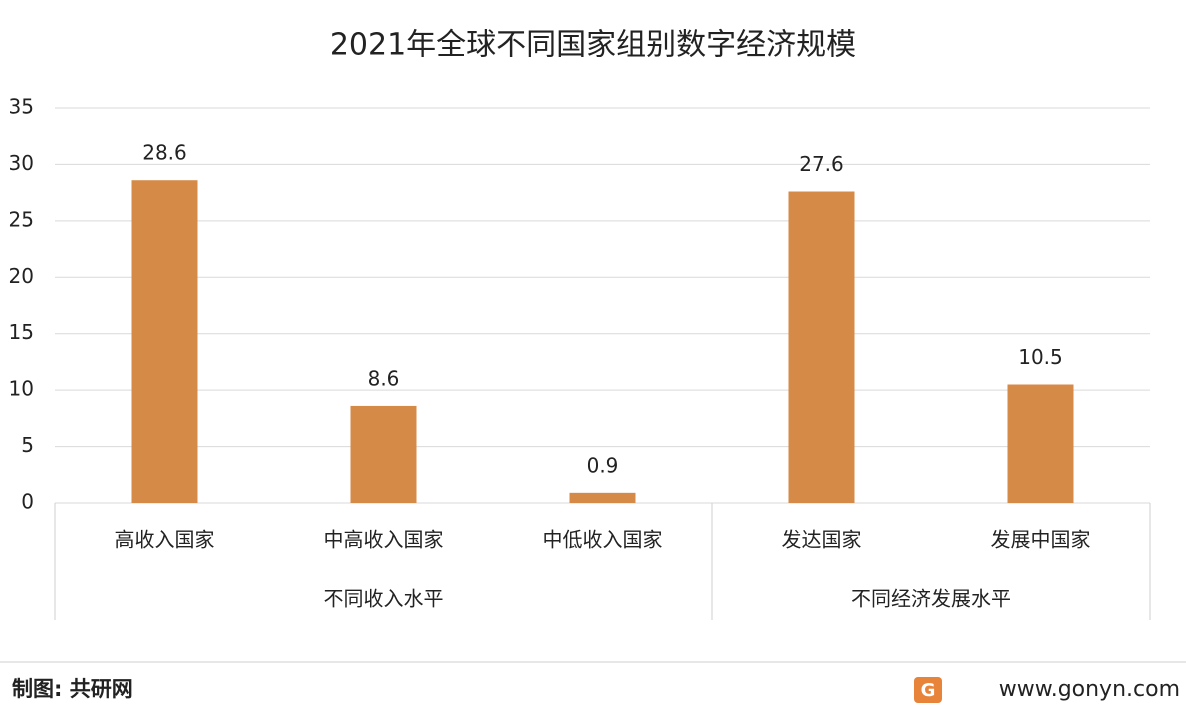 The height and width of the screenshot is (710, 1186). I want to click on data-label: 28.6, so click(164, 153).